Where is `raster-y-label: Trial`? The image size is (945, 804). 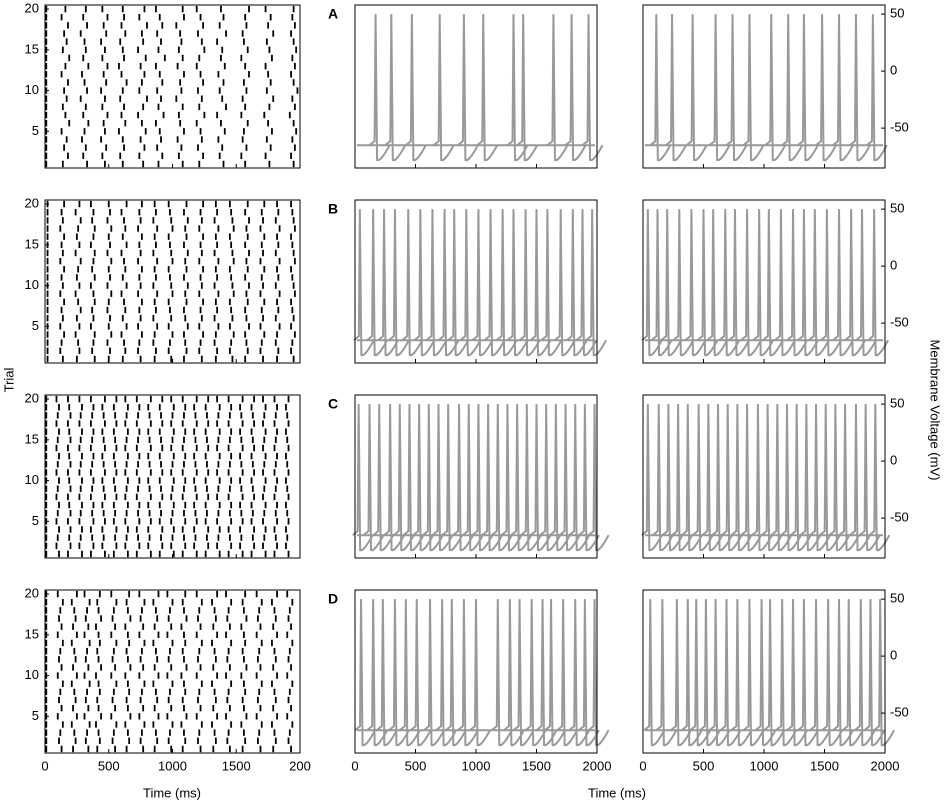 raster-y-label: Trial is located at coordinates (8, 379).